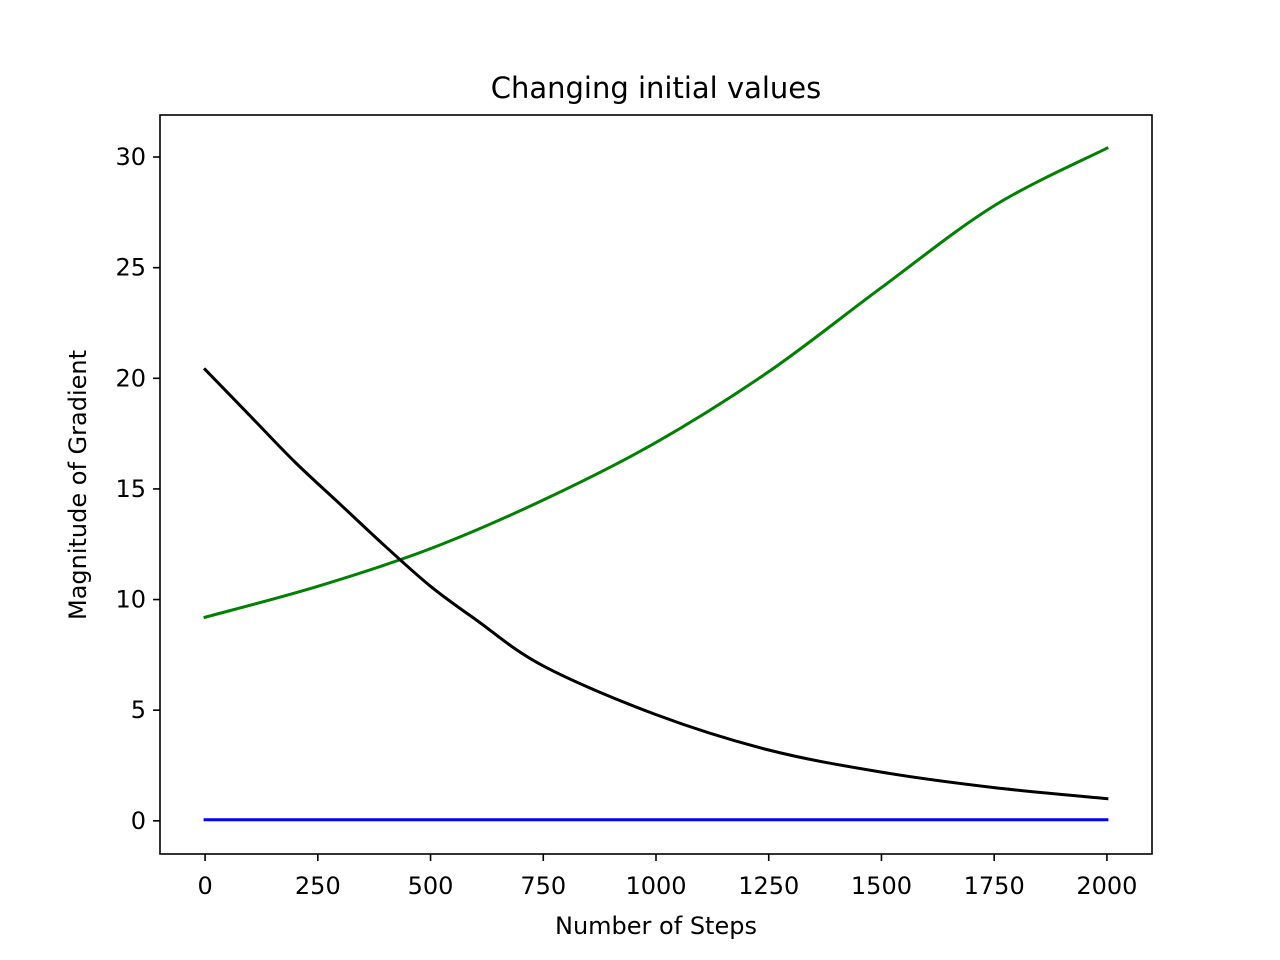 The width and height of the screenshot is (1280, 960). I want to click on y-axis-ticks: 0 5 10 15 20 25 30, so click(137, 489).